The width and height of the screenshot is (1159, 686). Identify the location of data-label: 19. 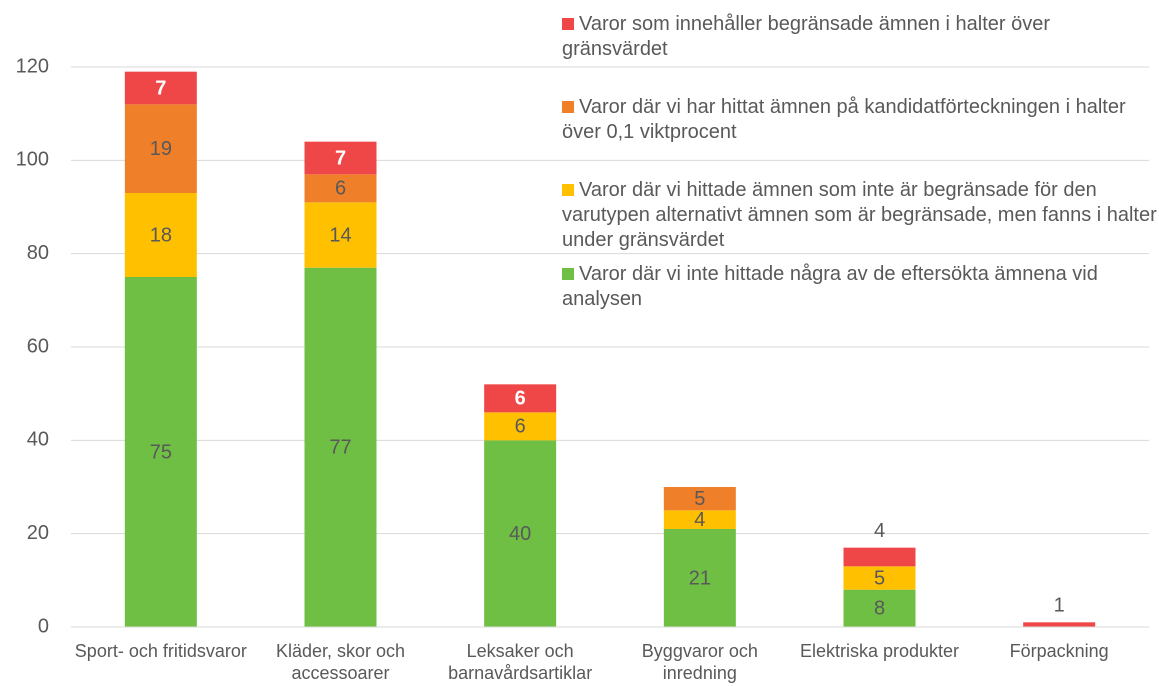
(161, 149).